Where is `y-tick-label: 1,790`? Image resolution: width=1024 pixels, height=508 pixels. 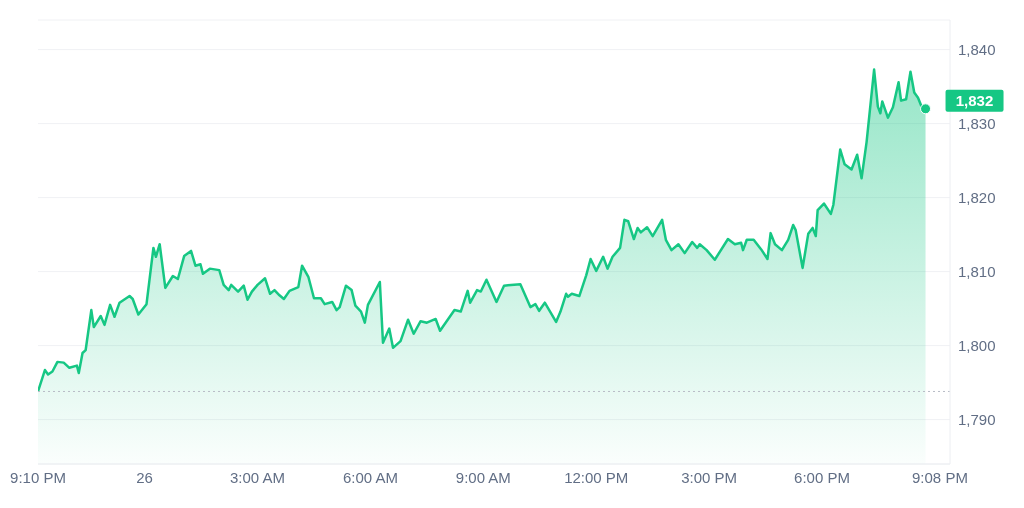 y-tick-label: 1,790 is located at coordinates (977, 419).